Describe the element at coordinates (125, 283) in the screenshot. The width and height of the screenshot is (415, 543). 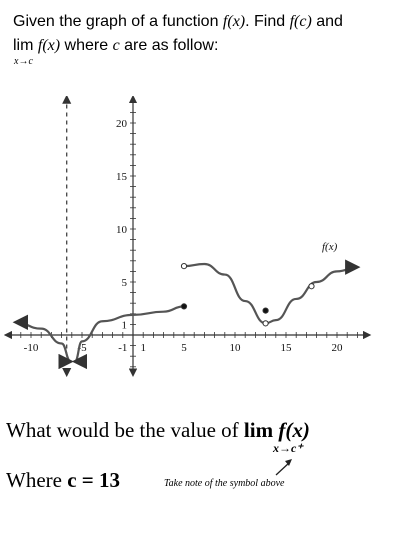
I see `y-tick-label: 5` at that location.